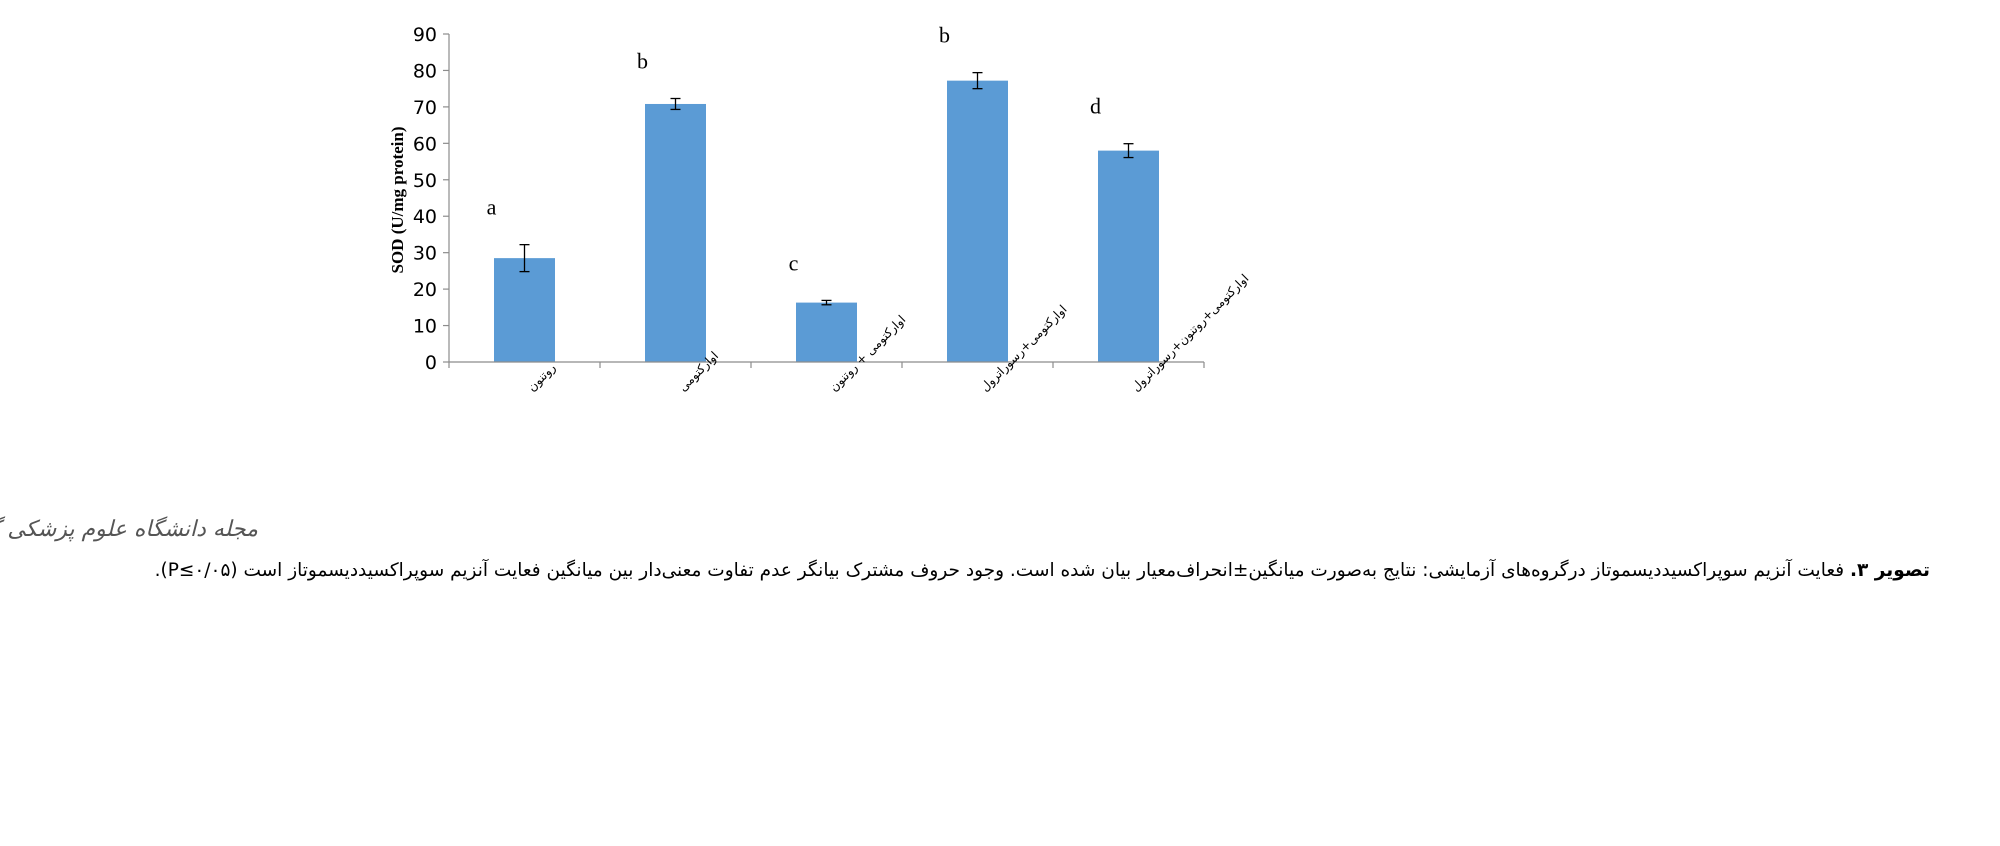 This screenshot has width=2000, height=846. Describe the element at coordinates (425, 327) in the screenshot. I see `y-tick-label: 10` at that location.